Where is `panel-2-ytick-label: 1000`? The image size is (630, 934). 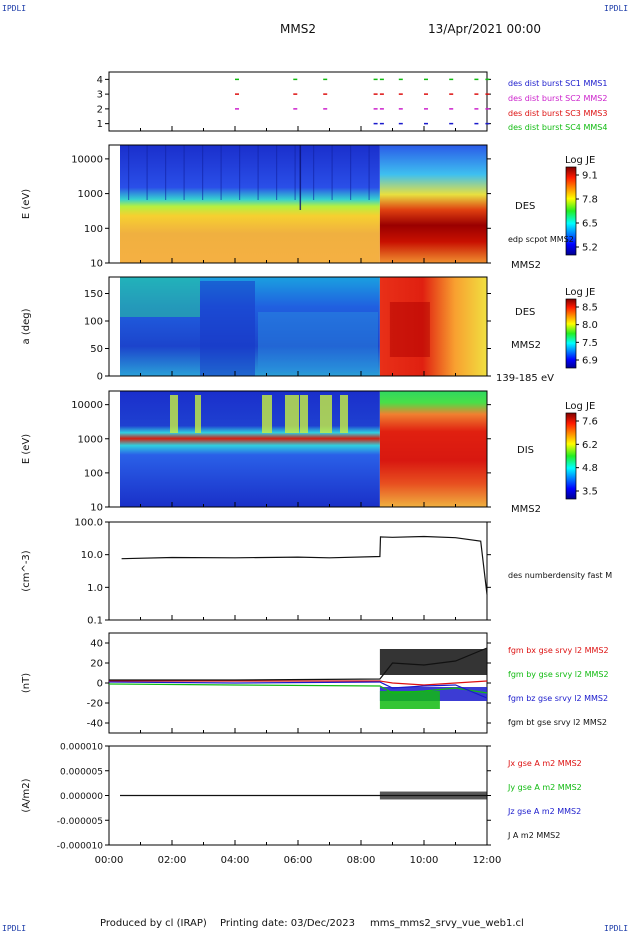 panel-2-ytick-label: 1000 is located at coordinates (90, 194).